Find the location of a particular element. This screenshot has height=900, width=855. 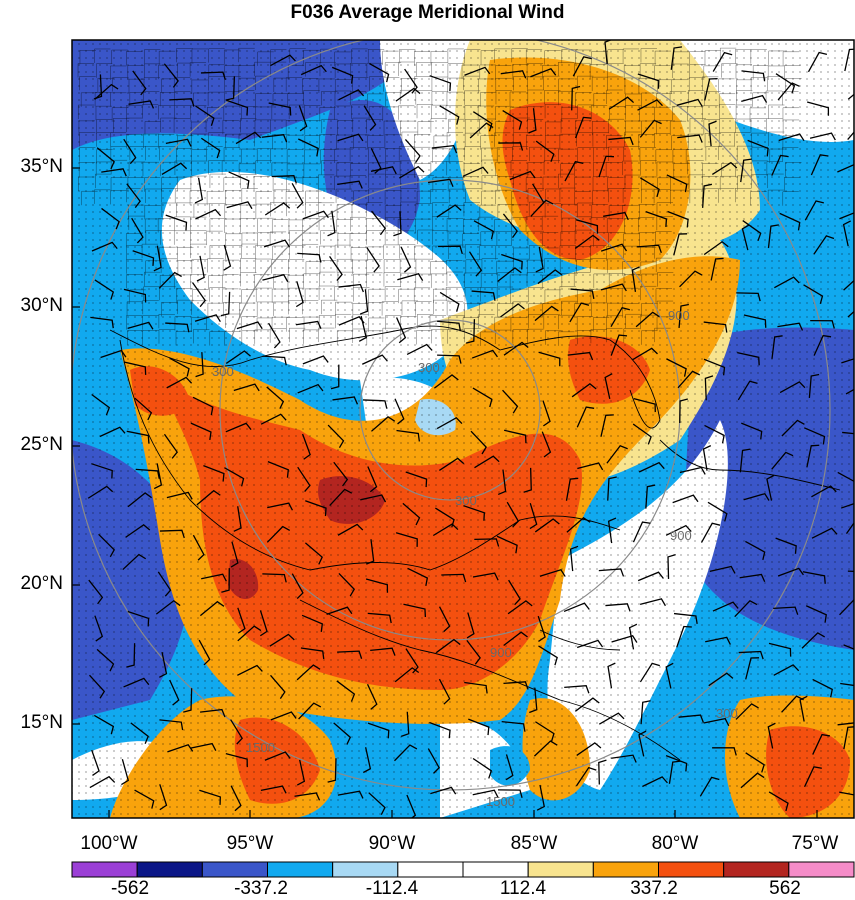

colorbar-swatch is located at coordinates (625, 869).